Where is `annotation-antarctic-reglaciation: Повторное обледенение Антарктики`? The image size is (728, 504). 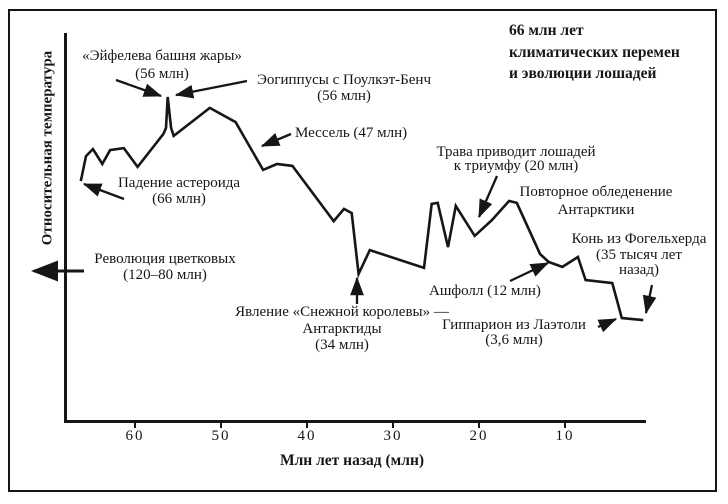
annotation-antarctic-reglaciation: Повторное обледенение Антарктики is located at coordinates (596, 201).